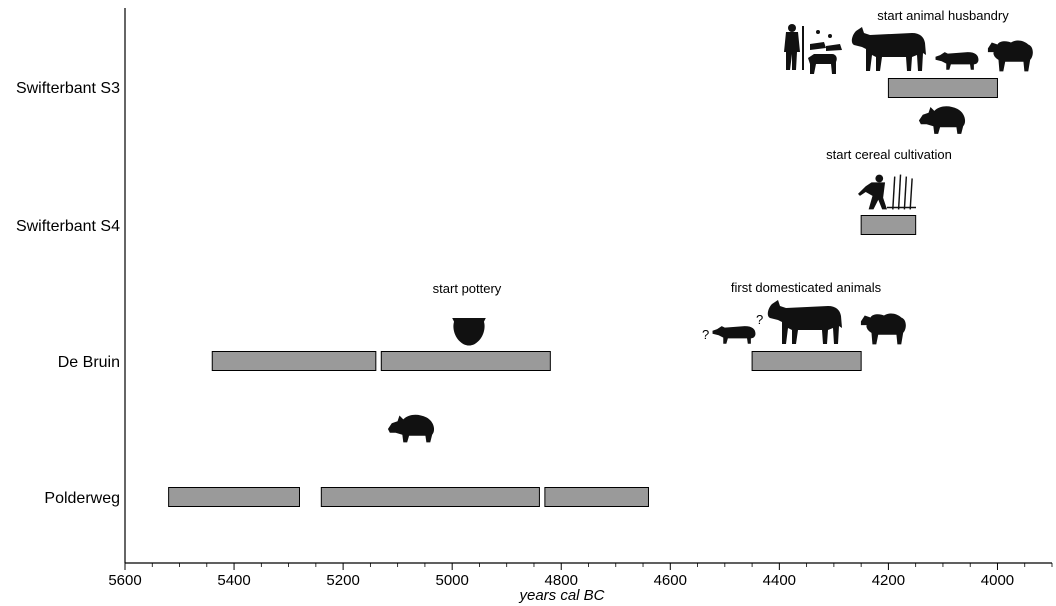  Describe the element at coordinates (561, 580) in the screenshot. I see `x-tick-label: 4800` at that location.